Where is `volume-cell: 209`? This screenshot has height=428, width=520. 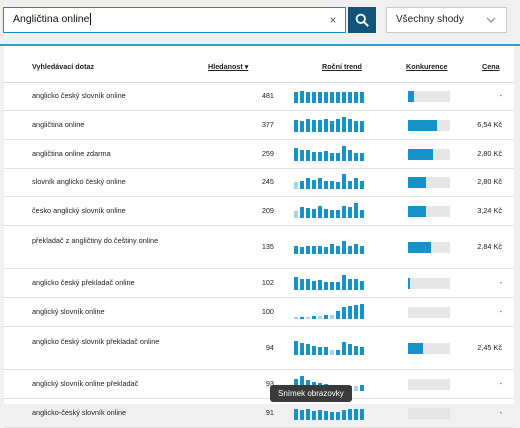 volume-cell: 209 is located at coordinates (267, 210).